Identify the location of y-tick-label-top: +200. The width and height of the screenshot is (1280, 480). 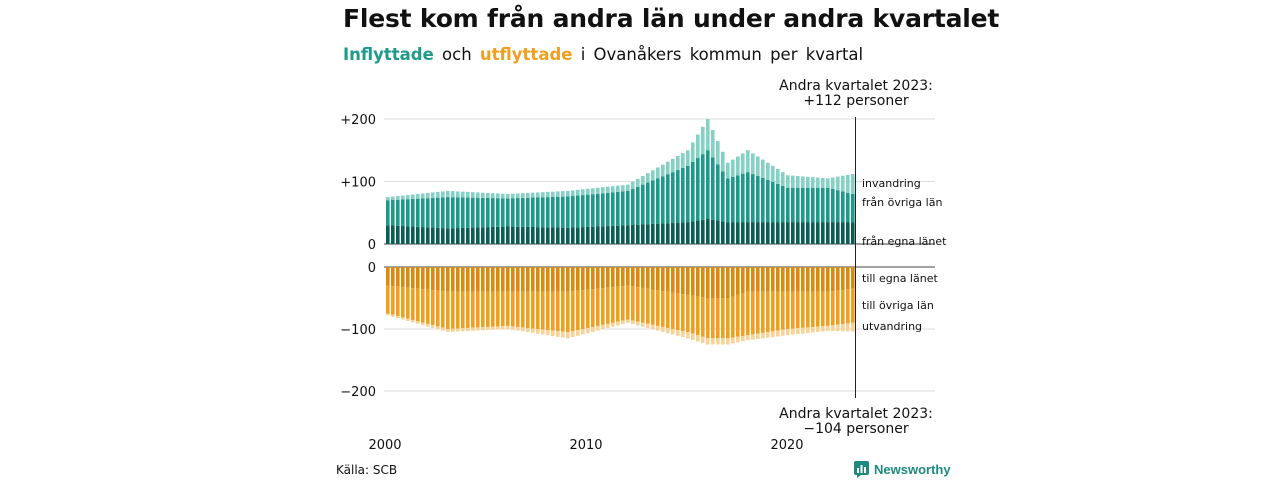
(358, 120).